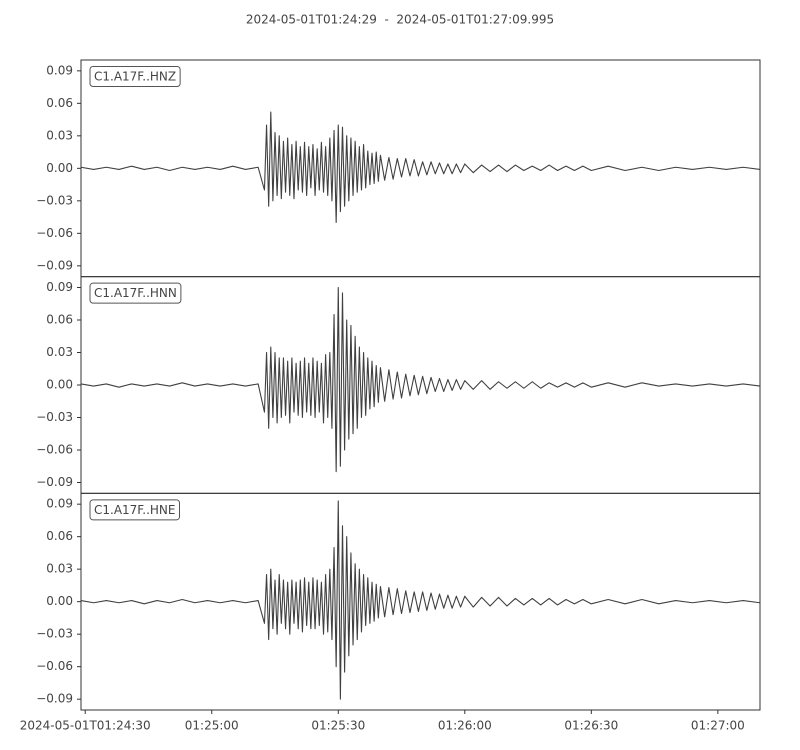  I want to click on trace, so click(420, 167).